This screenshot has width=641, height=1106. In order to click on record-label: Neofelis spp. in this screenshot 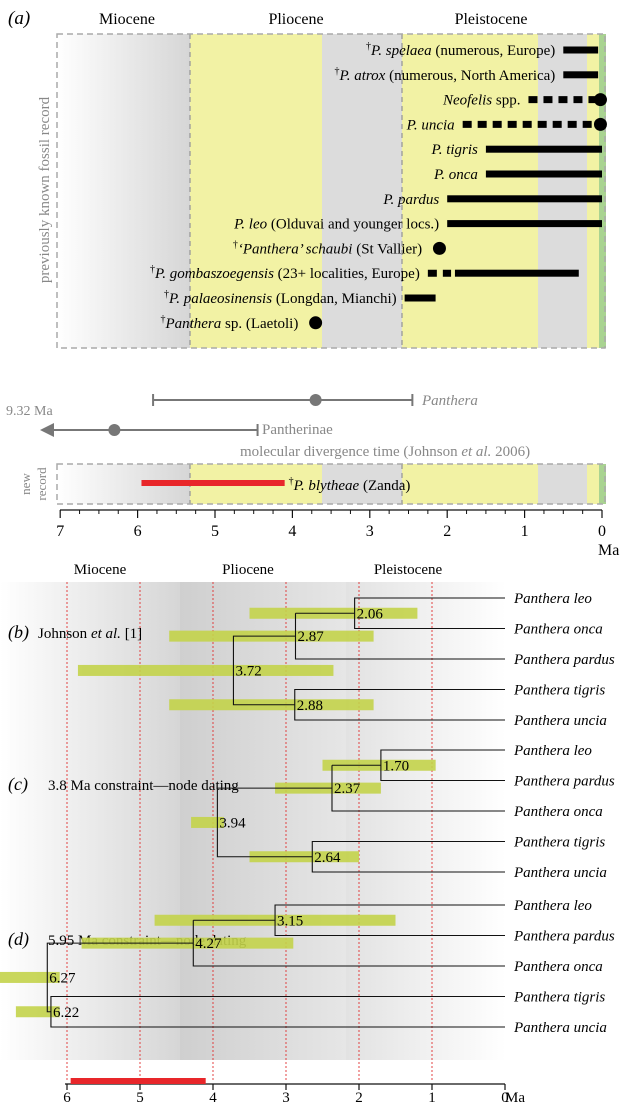, I will do `click(481, 101)`.